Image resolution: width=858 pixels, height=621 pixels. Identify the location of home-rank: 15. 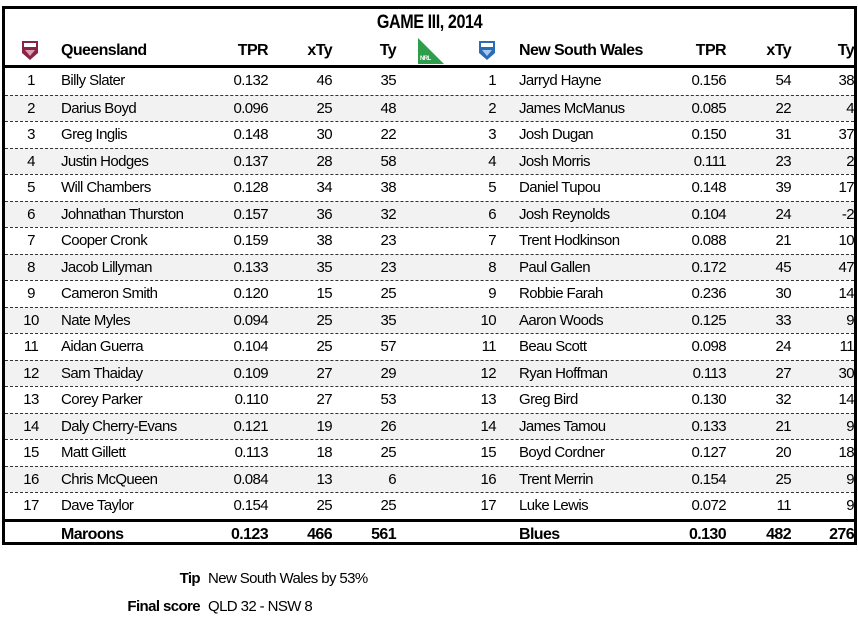
(31, 452).